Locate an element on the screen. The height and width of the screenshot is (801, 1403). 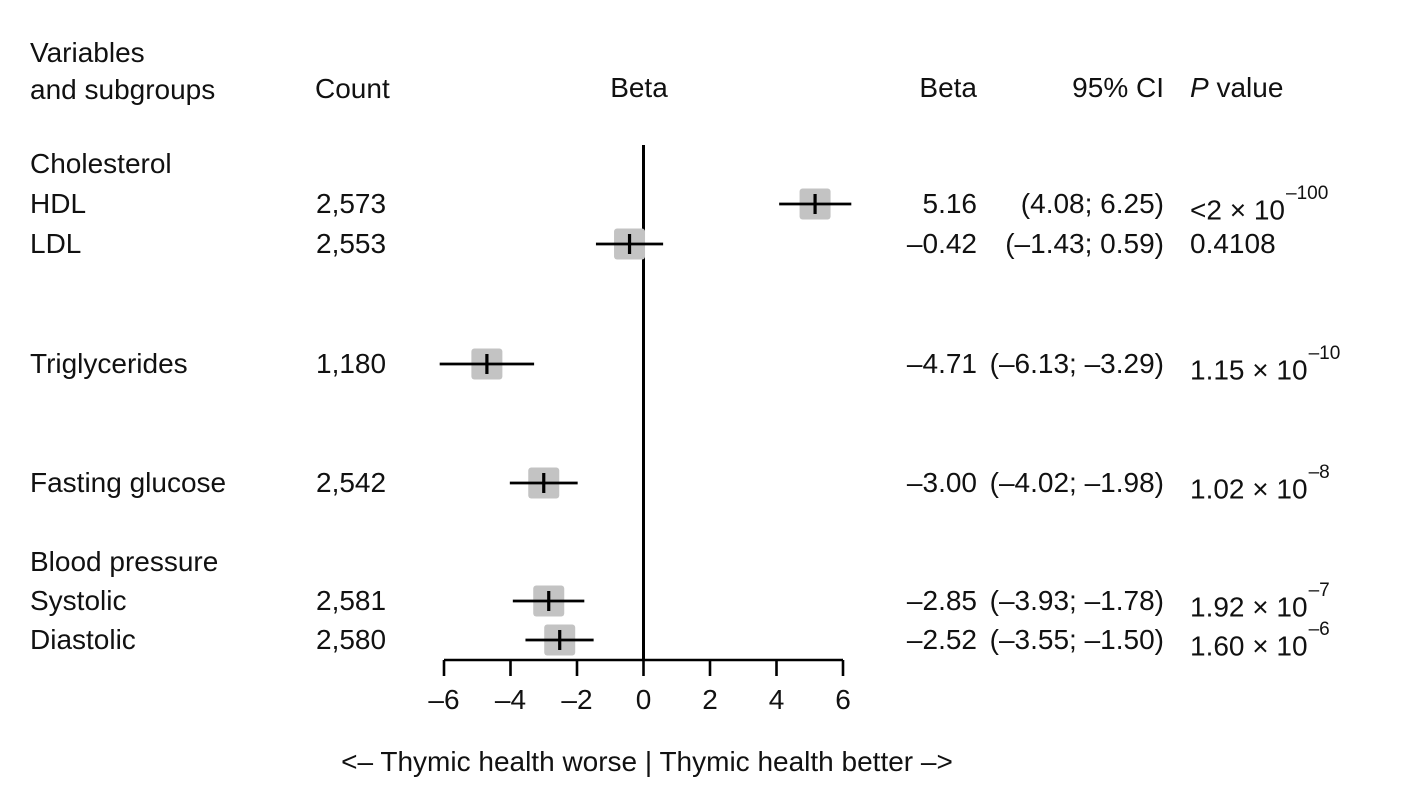
row-count: 2,581 is located at coordinates (351, 600).